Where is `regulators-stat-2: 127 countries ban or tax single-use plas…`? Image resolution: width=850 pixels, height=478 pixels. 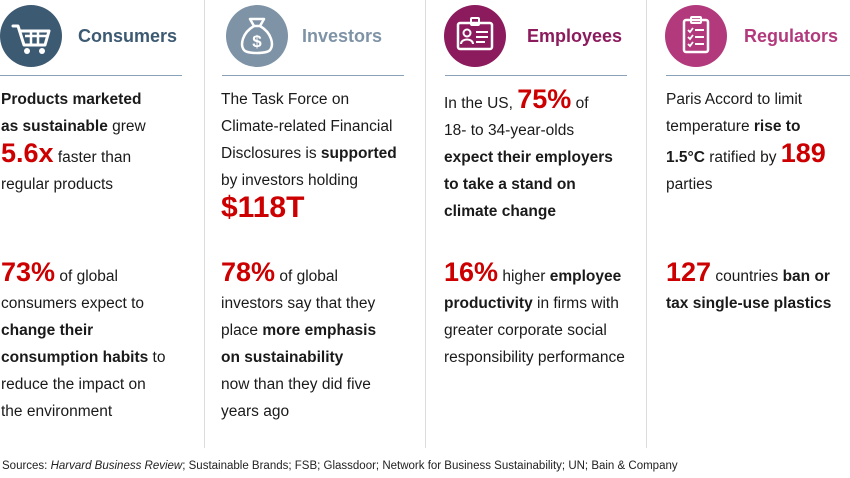
regulators-stat-2: 127 countries ban or tax single-use plas… is located at coordinates (749, 285).